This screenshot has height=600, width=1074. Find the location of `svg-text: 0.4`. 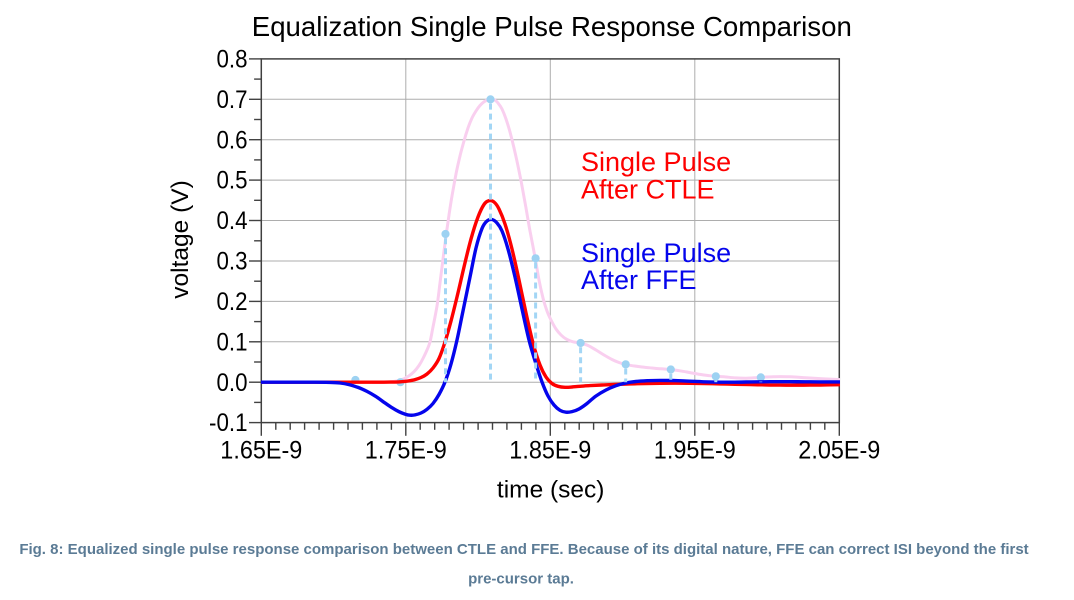

svg-text: 0.4 is located at coordinates (232, 221).